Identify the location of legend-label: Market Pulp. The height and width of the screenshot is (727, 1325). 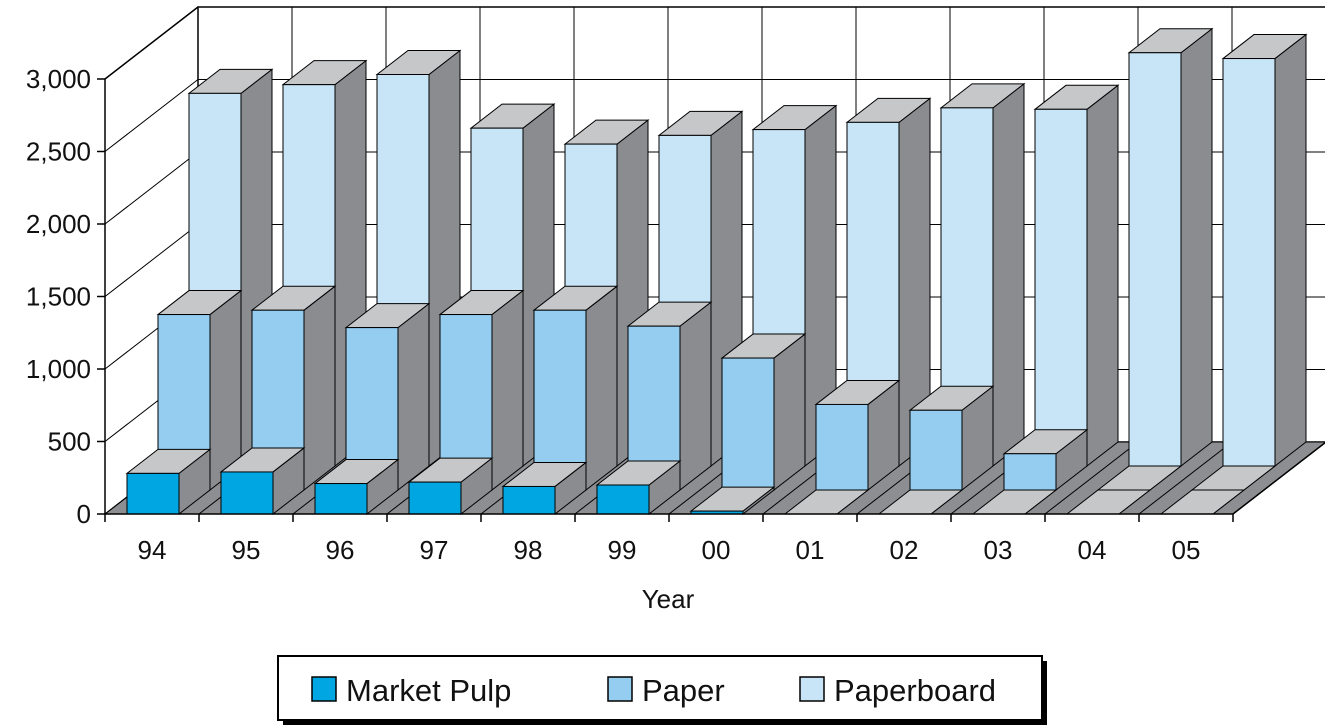
(428, 690).